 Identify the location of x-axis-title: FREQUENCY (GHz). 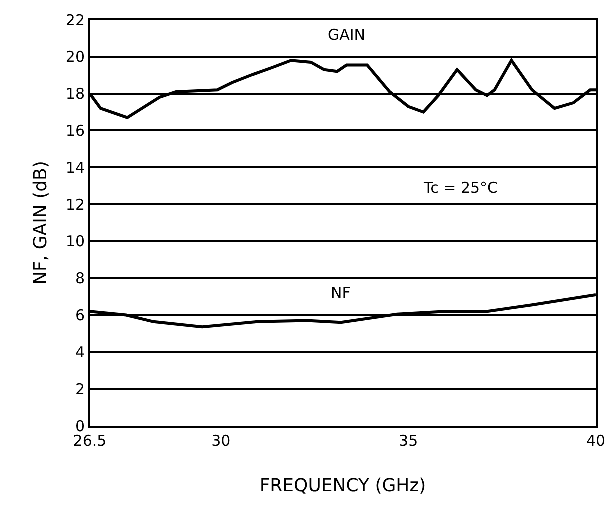
(343, 486).